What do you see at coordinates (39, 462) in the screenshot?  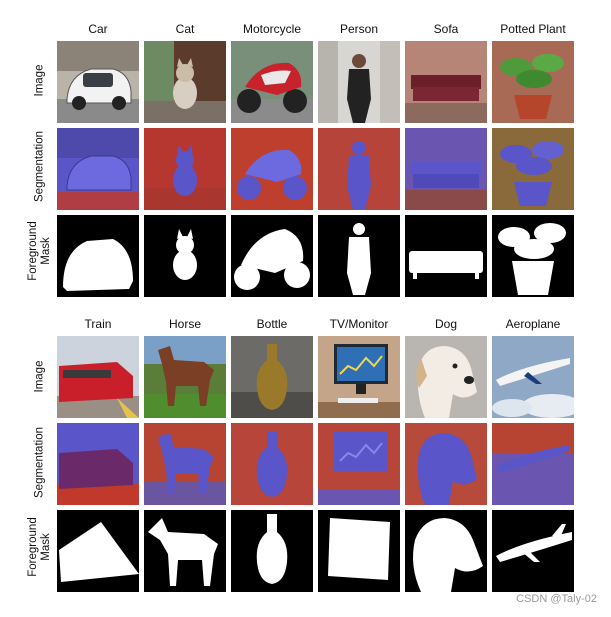 I see `row-label-segmentation-2: Segmentation` at bounding box center [39, 462].